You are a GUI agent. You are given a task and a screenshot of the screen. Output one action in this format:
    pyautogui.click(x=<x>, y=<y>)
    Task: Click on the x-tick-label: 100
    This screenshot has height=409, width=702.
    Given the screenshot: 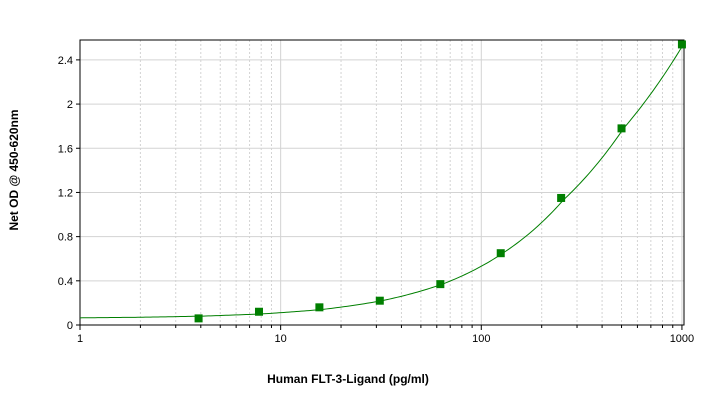 What is the action you would take?
    pyautogui.click(x=481, y=339)
    